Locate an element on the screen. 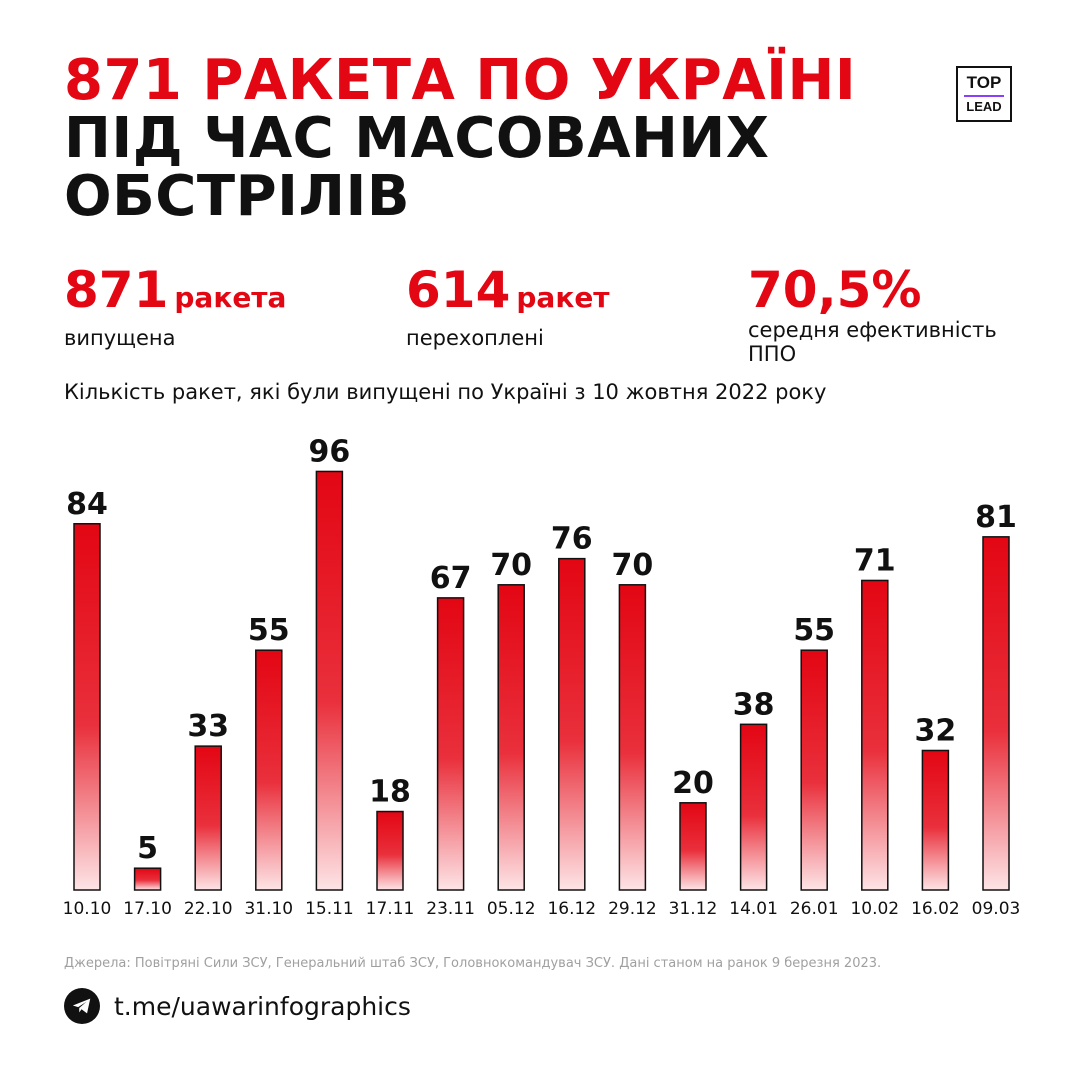 This screenshot has height=1080, width=1080. stat-intercepted-desc: перехоплені is located at coordinates (475, 338).